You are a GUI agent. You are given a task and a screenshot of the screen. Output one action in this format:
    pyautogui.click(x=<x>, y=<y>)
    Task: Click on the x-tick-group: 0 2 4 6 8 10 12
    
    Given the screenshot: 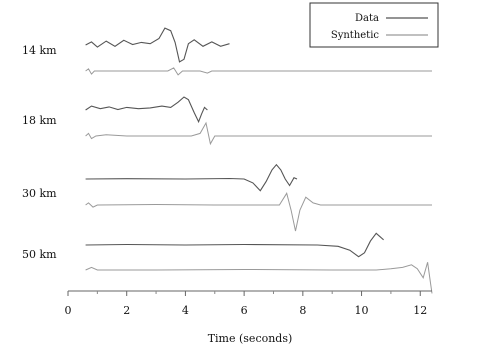 What is the action you would take?
    pyautogui.click(x=246, y=304)
    